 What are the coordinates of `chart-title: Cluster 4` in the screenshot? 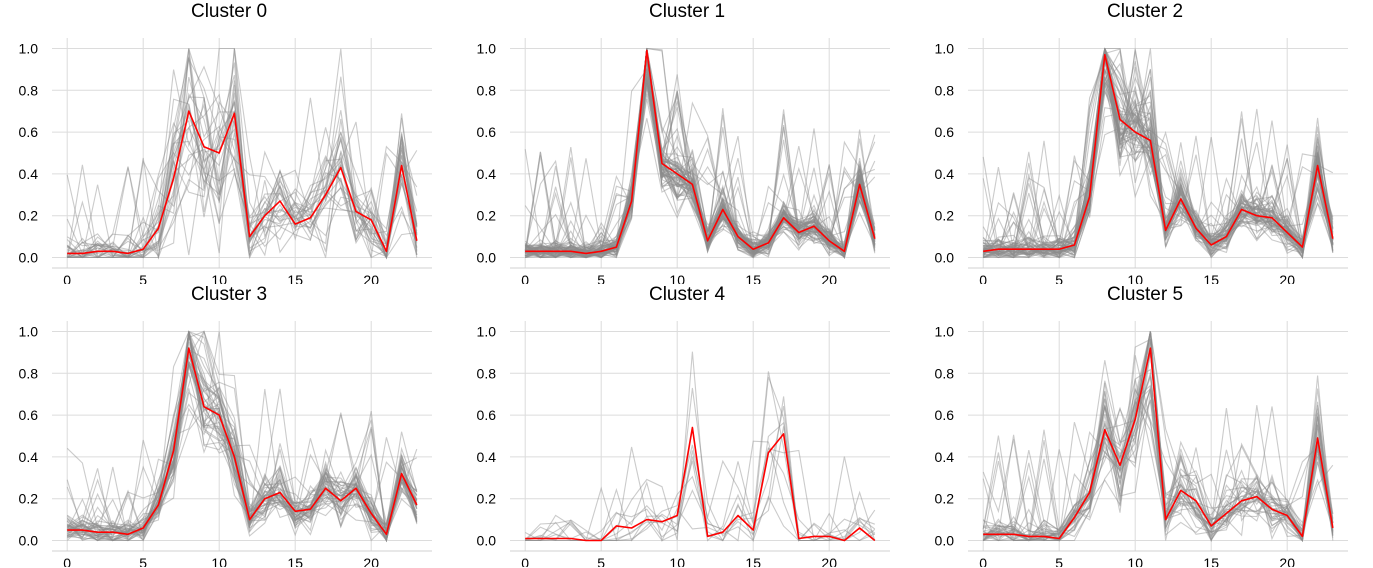 It's located at (687, 294).